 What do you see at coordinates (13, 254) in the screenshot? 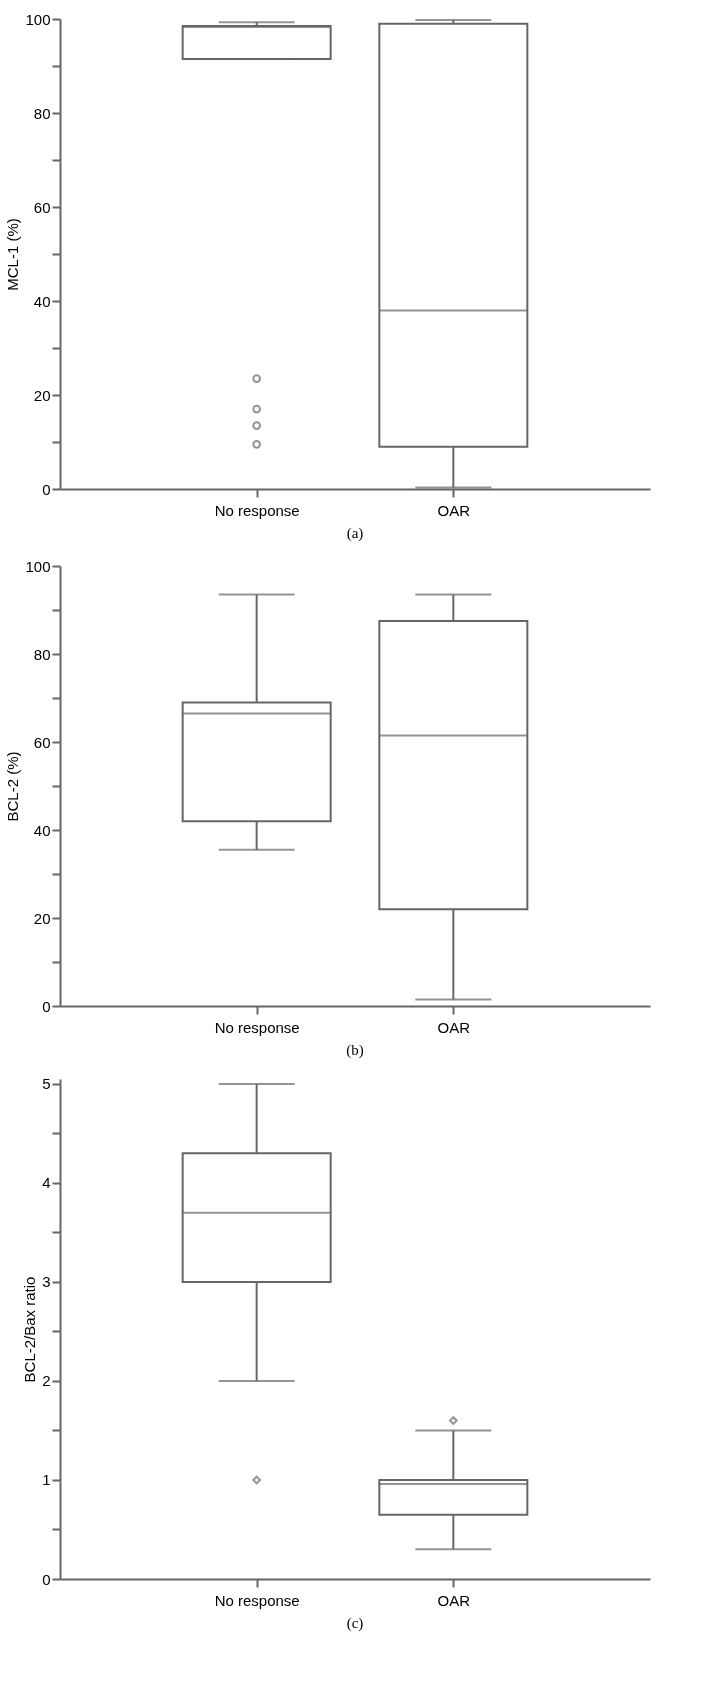
I see `y-axis-title: MCL-1 (%)` at bounding box center [13, 254].